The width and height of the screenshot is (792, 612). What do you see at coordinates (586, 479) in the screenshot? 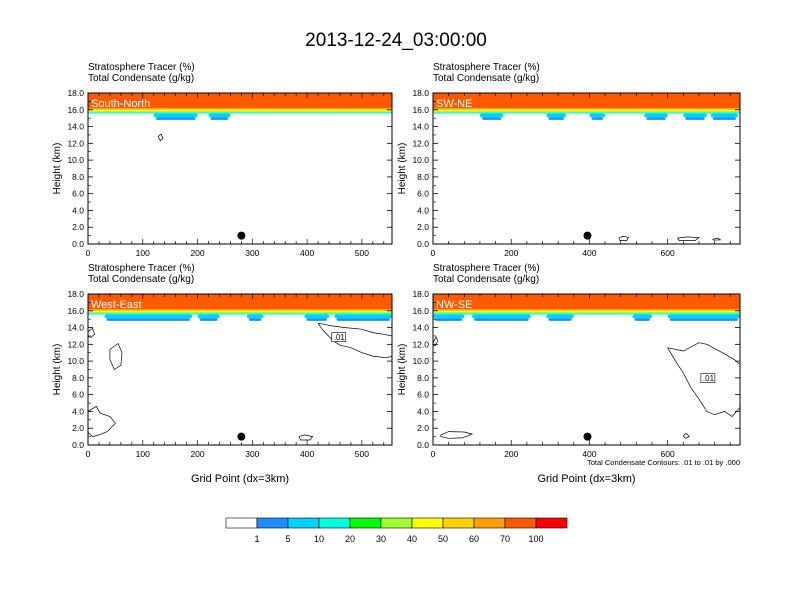
I see `x-axis-label: Grid Point (dx=3km)` at bounding box center [586, 479].